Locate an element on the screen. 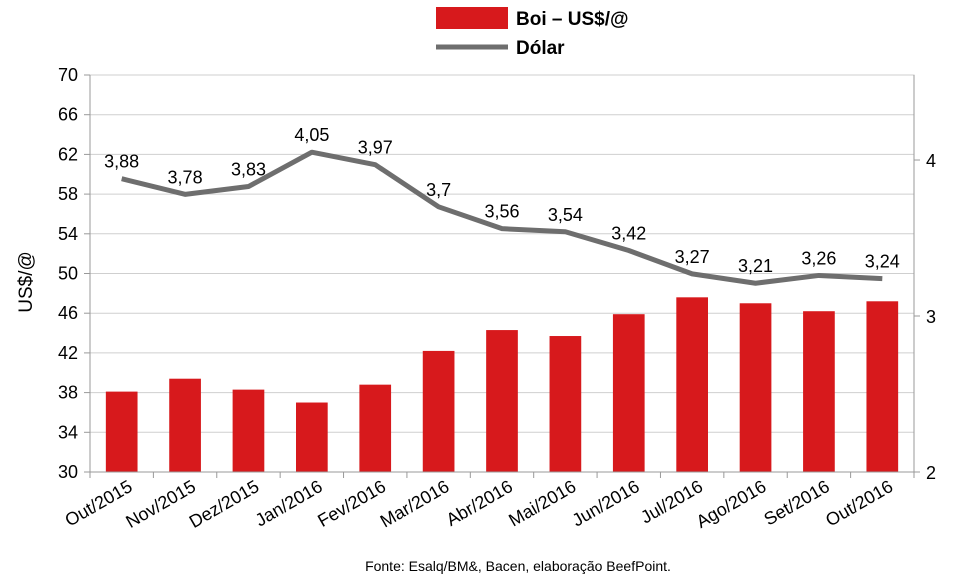  x-tick-label: Out/2016 is located at coordinates (859, 503).